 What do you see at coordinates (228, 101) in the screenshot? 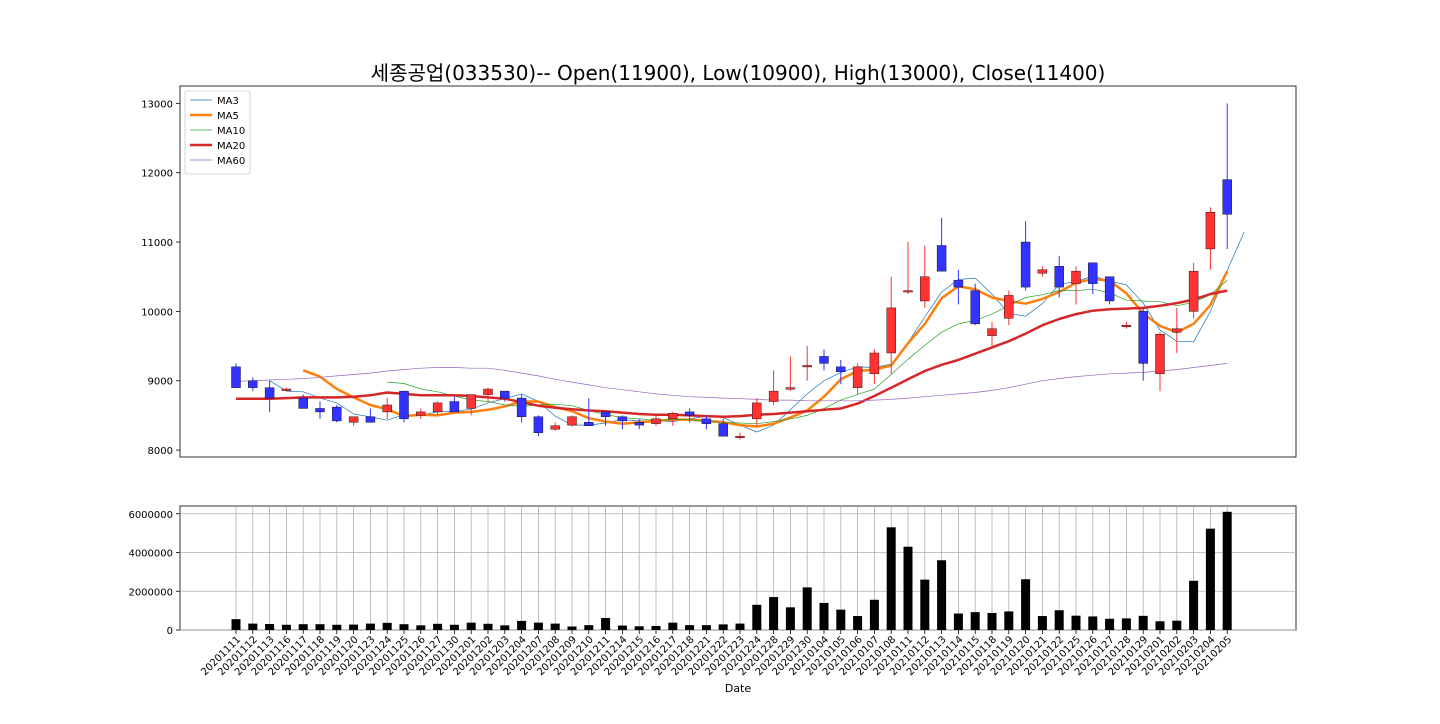
I see `legend-label-ma3: MA3` at bounding box center [228, 101].